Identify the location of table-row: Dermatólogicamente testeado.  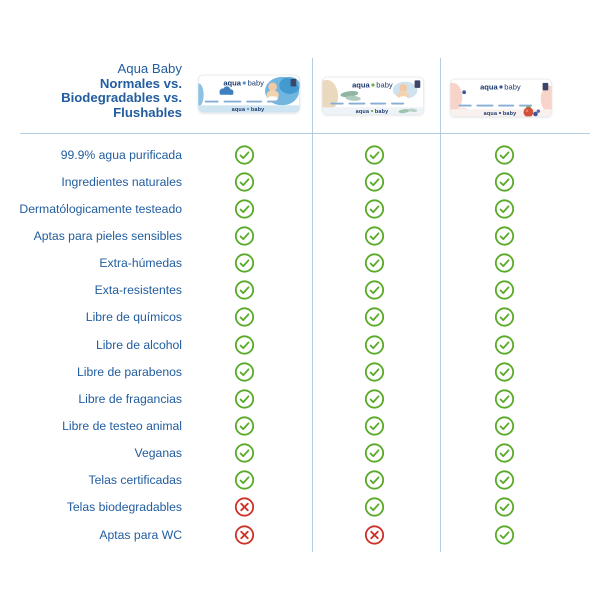
(301, 208).